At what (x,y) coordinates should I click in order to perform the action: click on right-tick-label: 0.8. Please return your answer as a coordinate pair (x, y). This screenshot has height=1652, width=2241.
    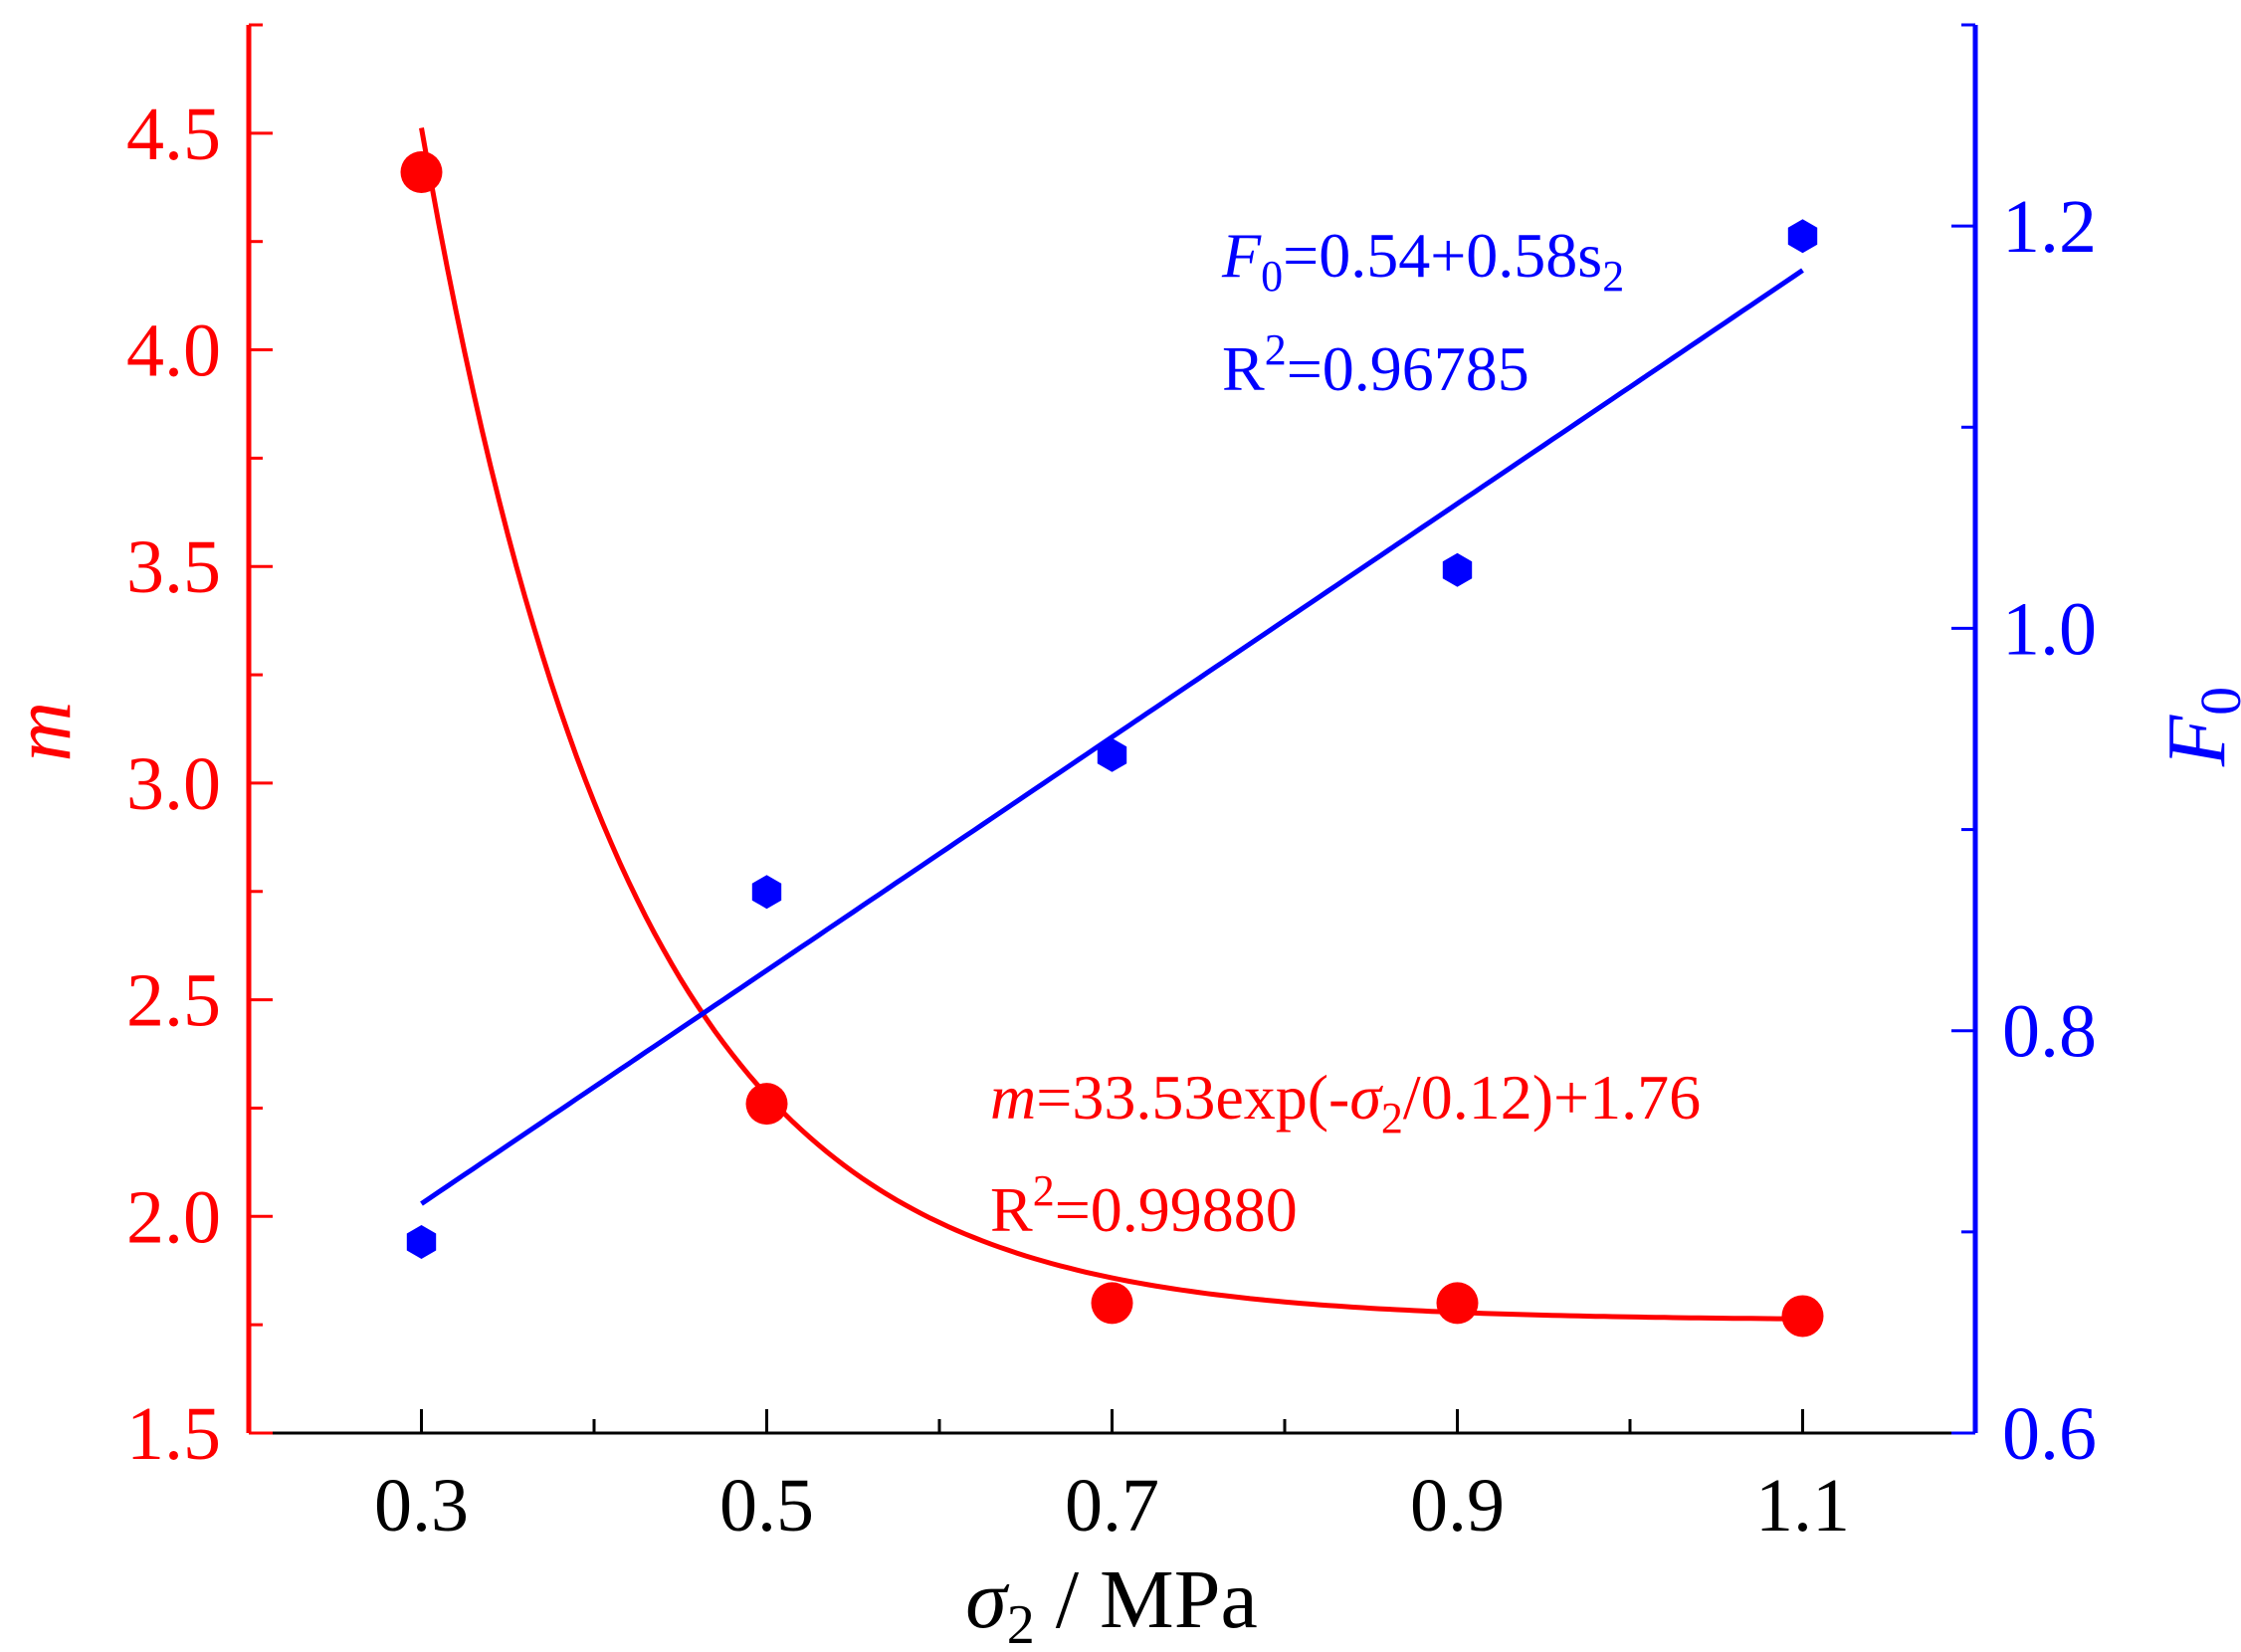
    Looking at the image, I should click on (2049, 1032).